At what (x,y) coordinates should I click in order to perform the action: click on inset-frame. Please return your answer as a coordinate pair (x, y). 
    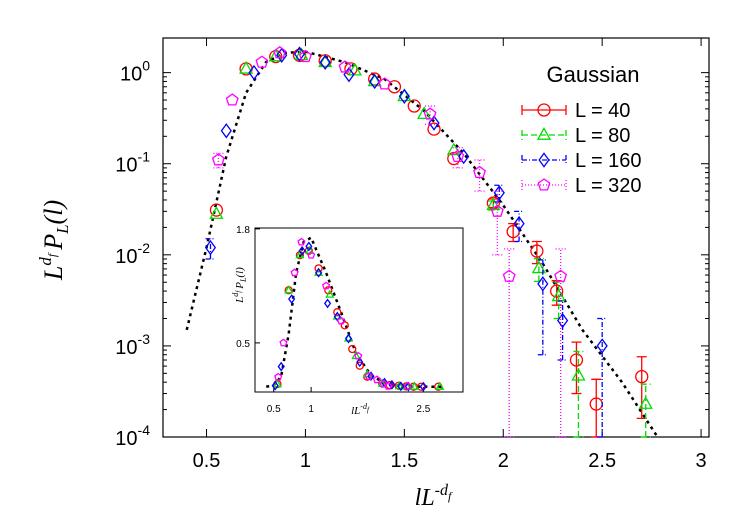
    Looking at the image, I should click on (359, 310).